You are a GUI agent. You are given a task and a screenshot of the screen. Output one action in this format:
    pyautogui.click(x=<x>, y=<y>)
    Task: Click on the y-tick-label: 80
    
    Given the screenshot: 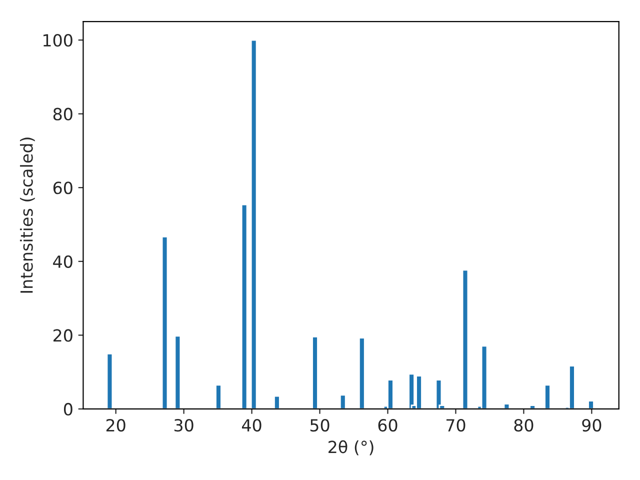 What is the action you would take?
    pyautogui.click(x=62, y=114)
    